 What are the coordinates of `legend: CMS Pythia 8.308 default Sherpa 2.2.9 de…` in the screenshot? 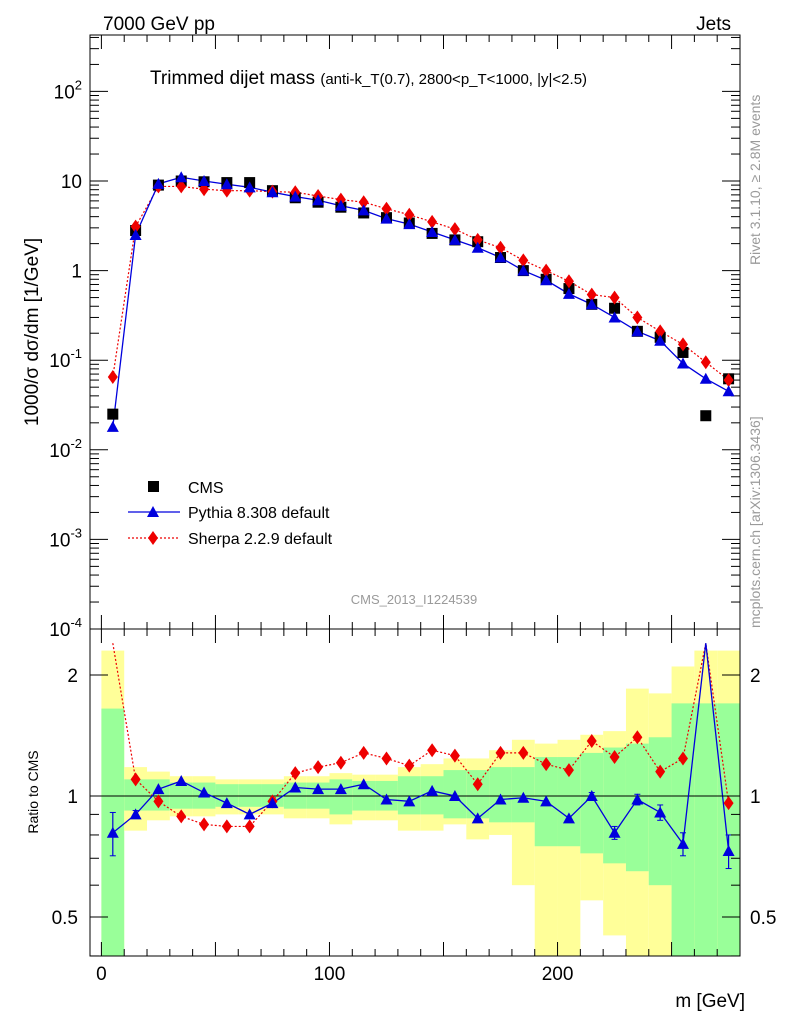 It's located at (230, 514).